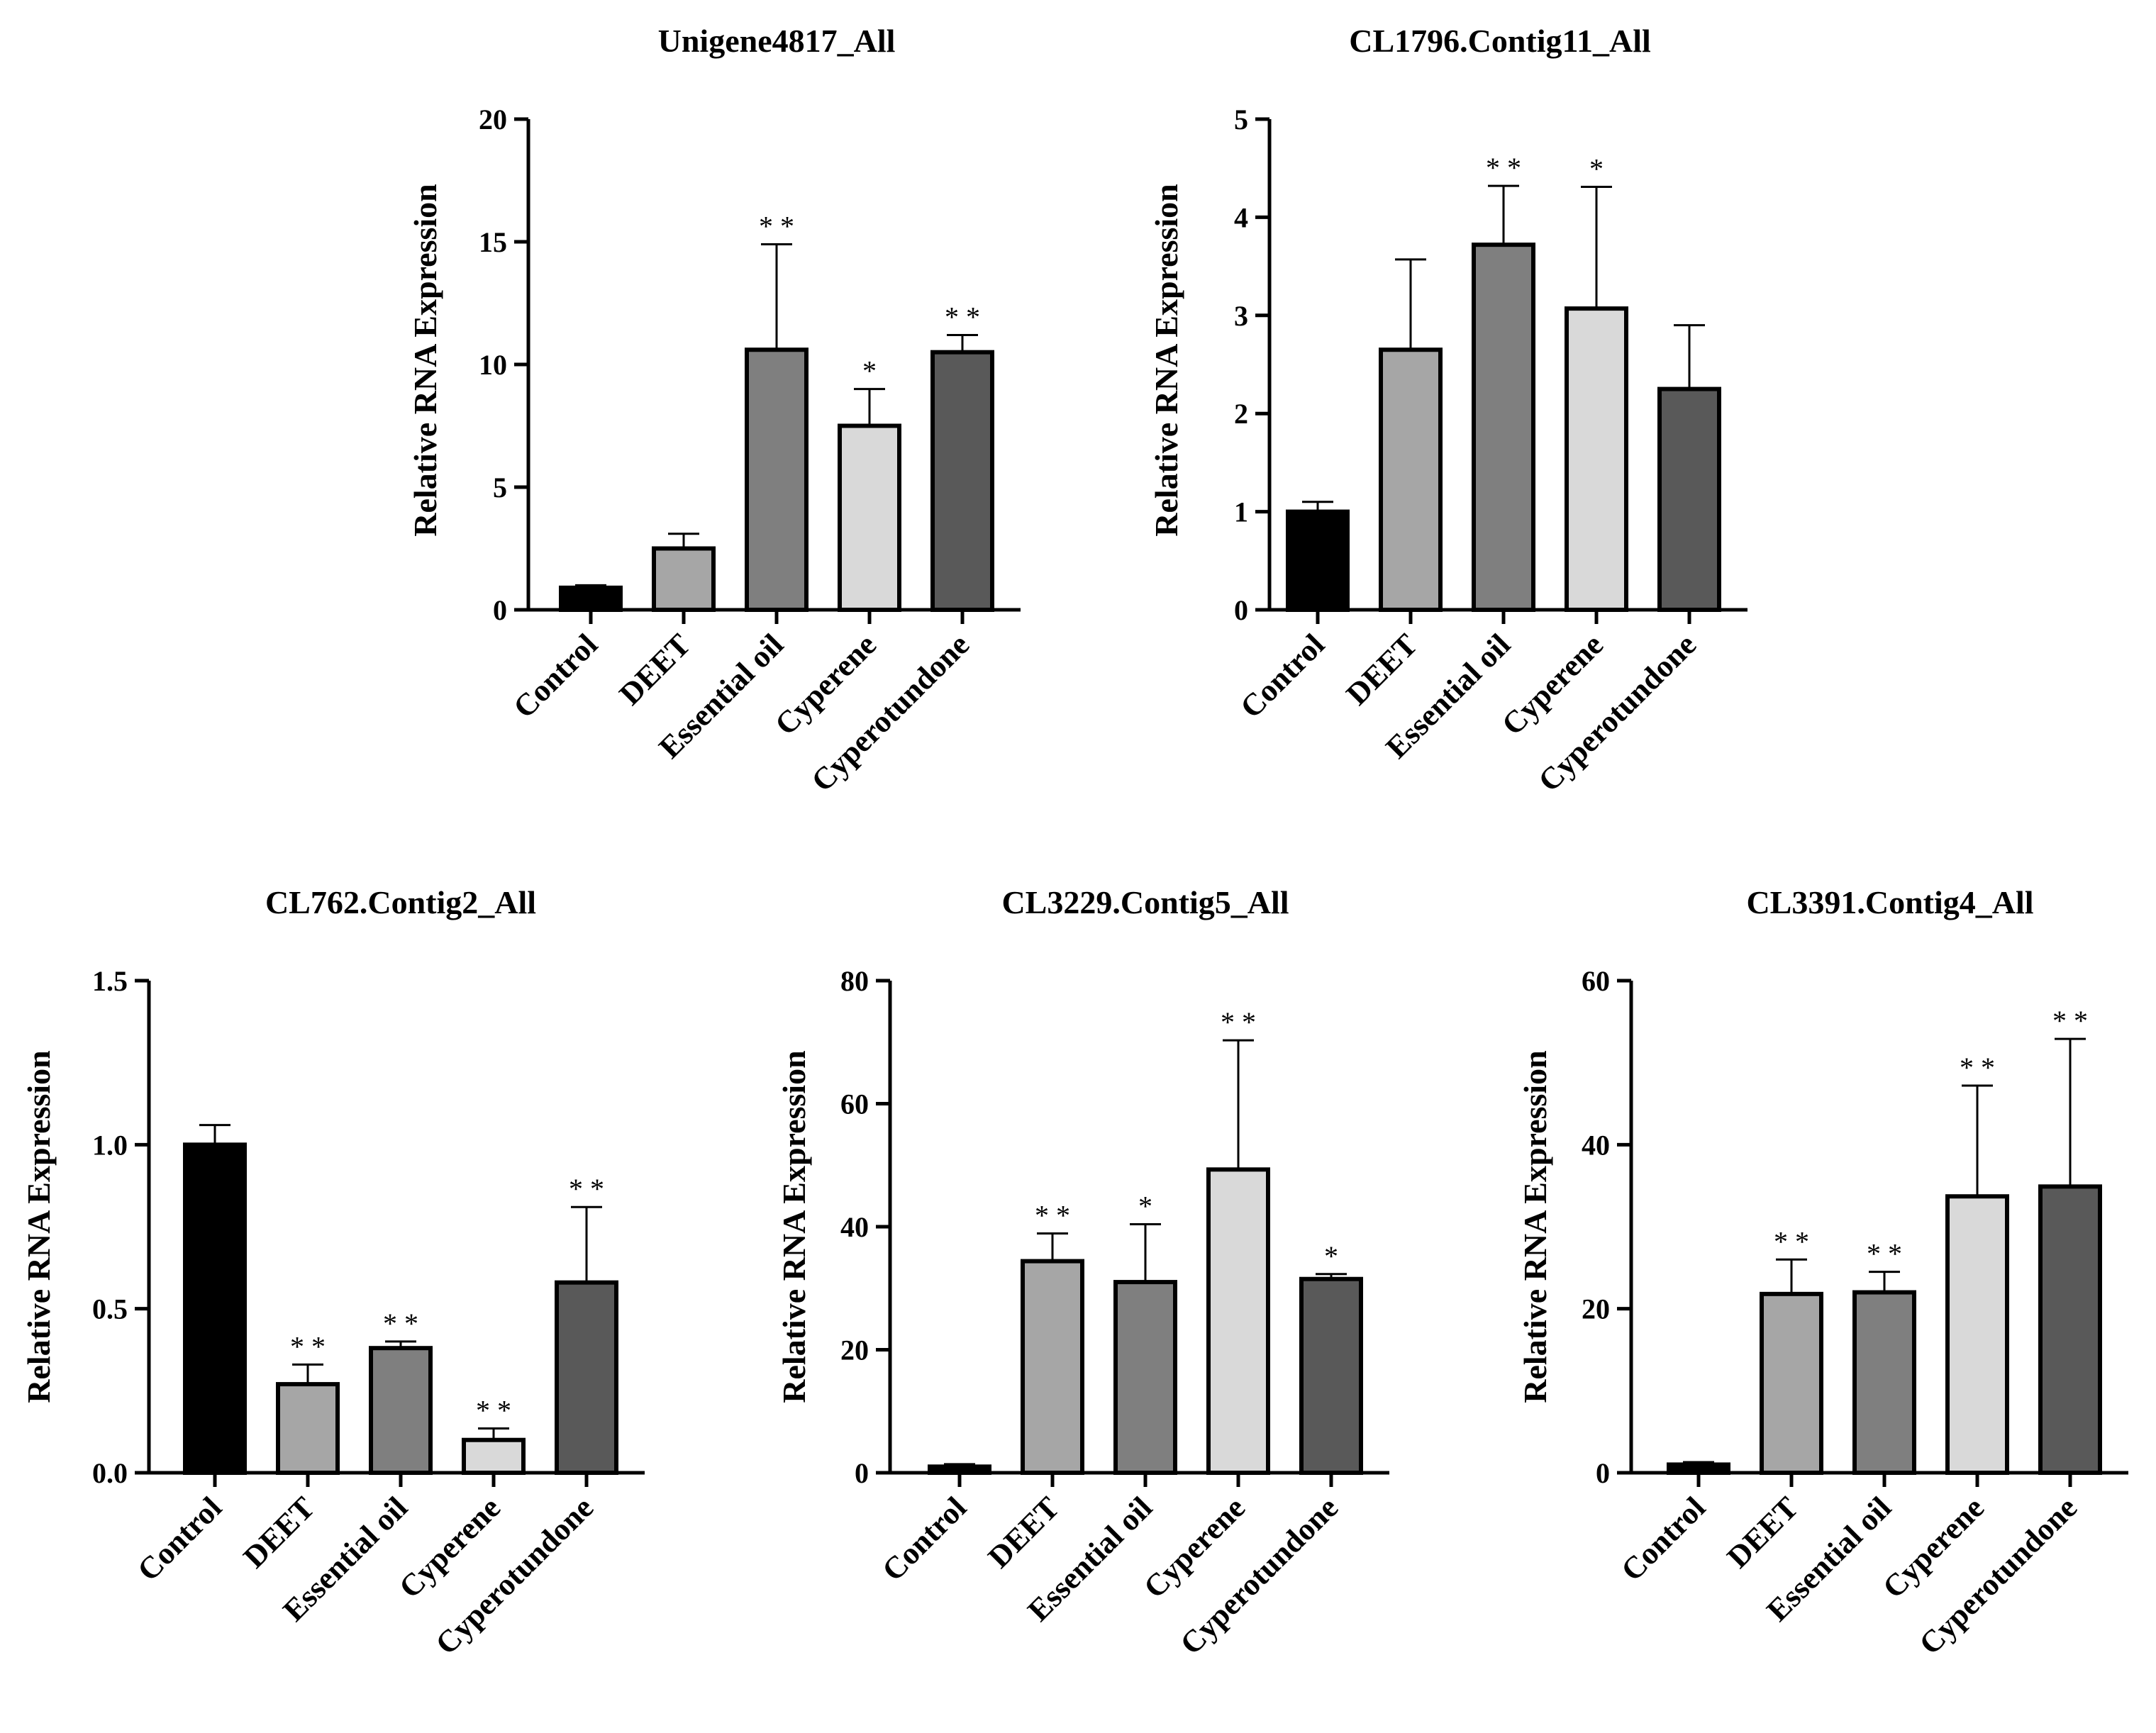 The height and width of the screenshot is (1733, 2156). I want to click on y-tick-label: 1.0, so click(110, 1145).